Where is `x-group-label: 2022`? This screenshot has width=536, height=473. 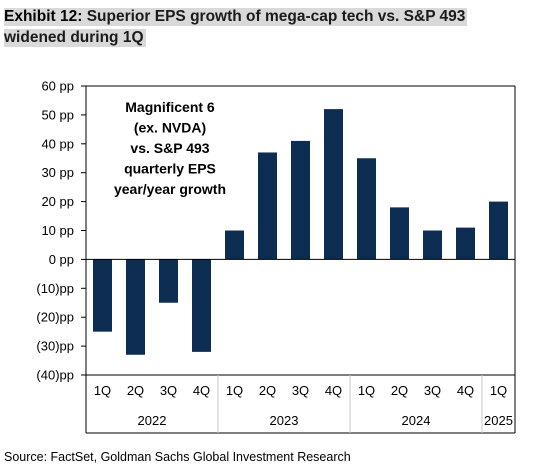
x-group-label: 2022 is located at coordinates (152, 420).